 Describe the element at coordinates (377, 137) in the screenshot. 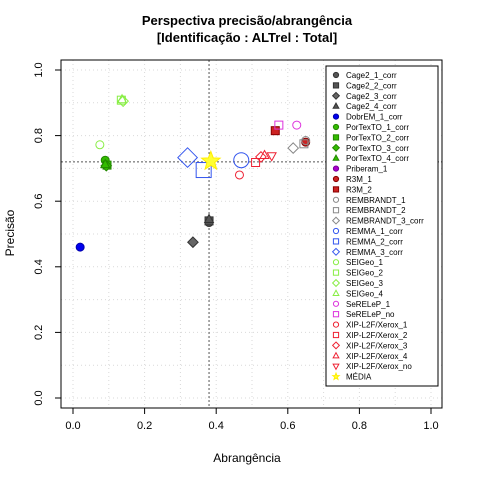

I see `legend-entry: PorTexTO_2_corr` at that location.